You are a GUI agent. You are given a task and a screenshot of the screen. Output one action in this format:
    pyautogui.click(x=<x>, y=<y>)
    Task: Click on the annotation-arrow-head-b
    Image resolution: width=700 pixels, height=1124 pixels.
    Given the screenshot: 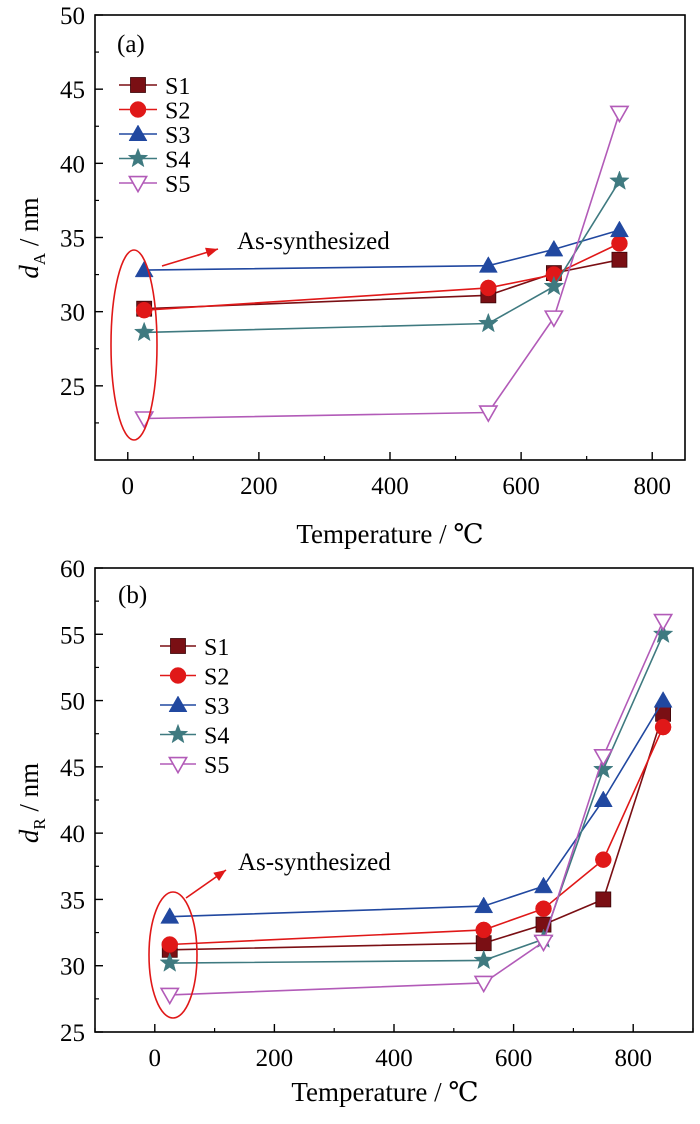 What is the action you would take?
    pyautogui.click(x=219, y=875)
    